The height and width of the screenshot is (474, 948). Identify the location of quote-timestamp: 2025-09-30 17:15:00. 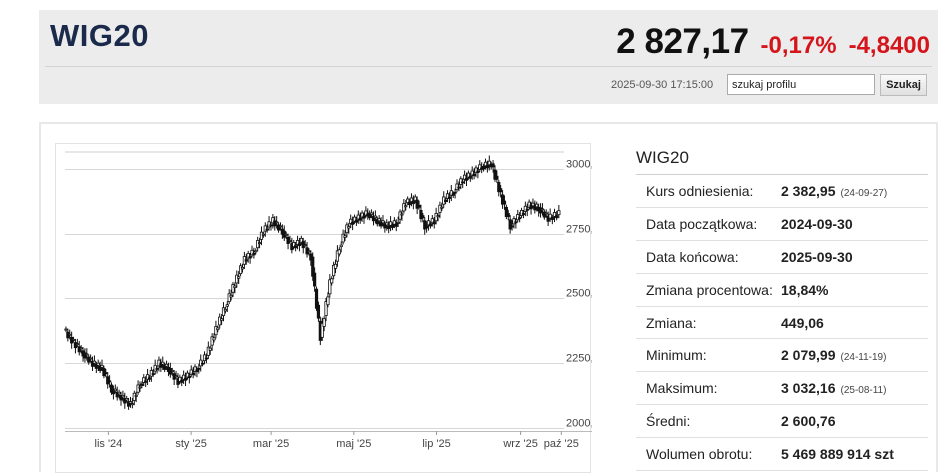
(662, 85).